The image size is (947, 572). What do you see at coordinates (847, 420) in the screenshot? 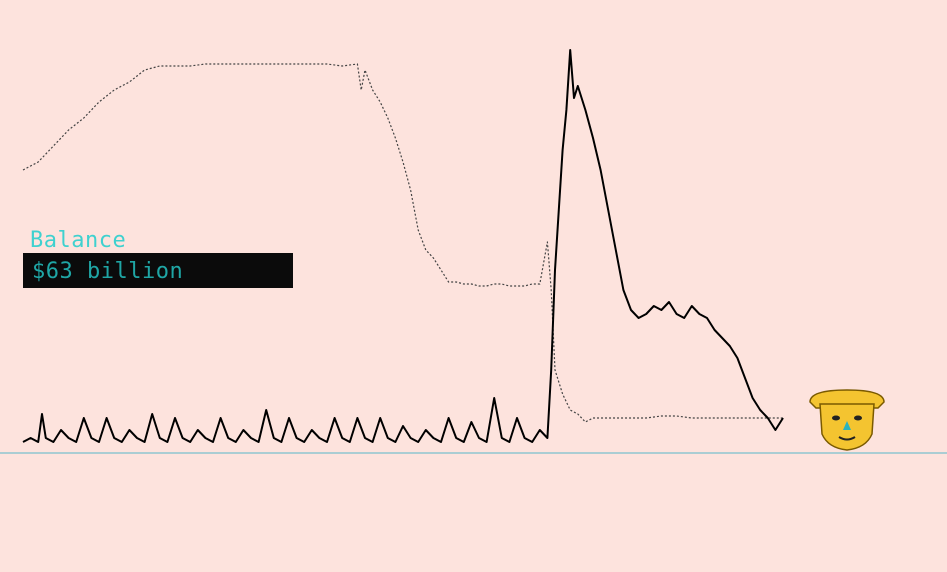
I see `golden-mask-face-icon` at bounding box center [847, 420].